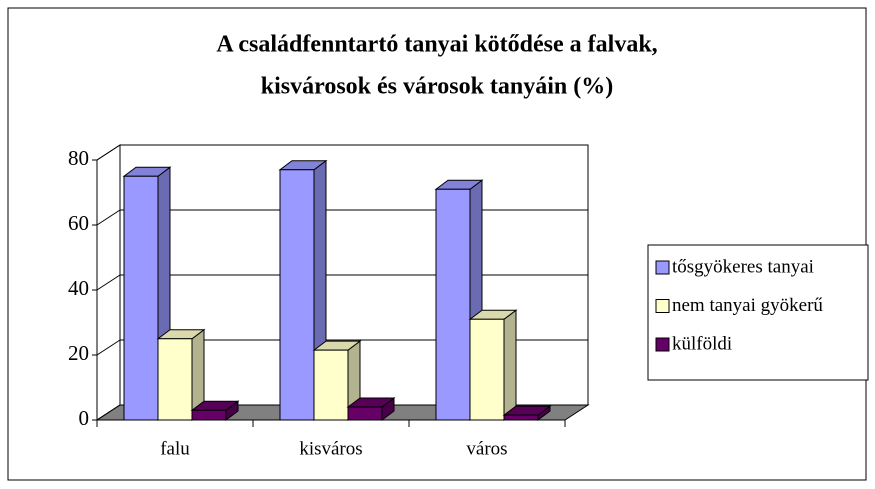  Describe the element at coordinates (175, 448) in the screenshot. I see `x-tick-label: falu` at that location.